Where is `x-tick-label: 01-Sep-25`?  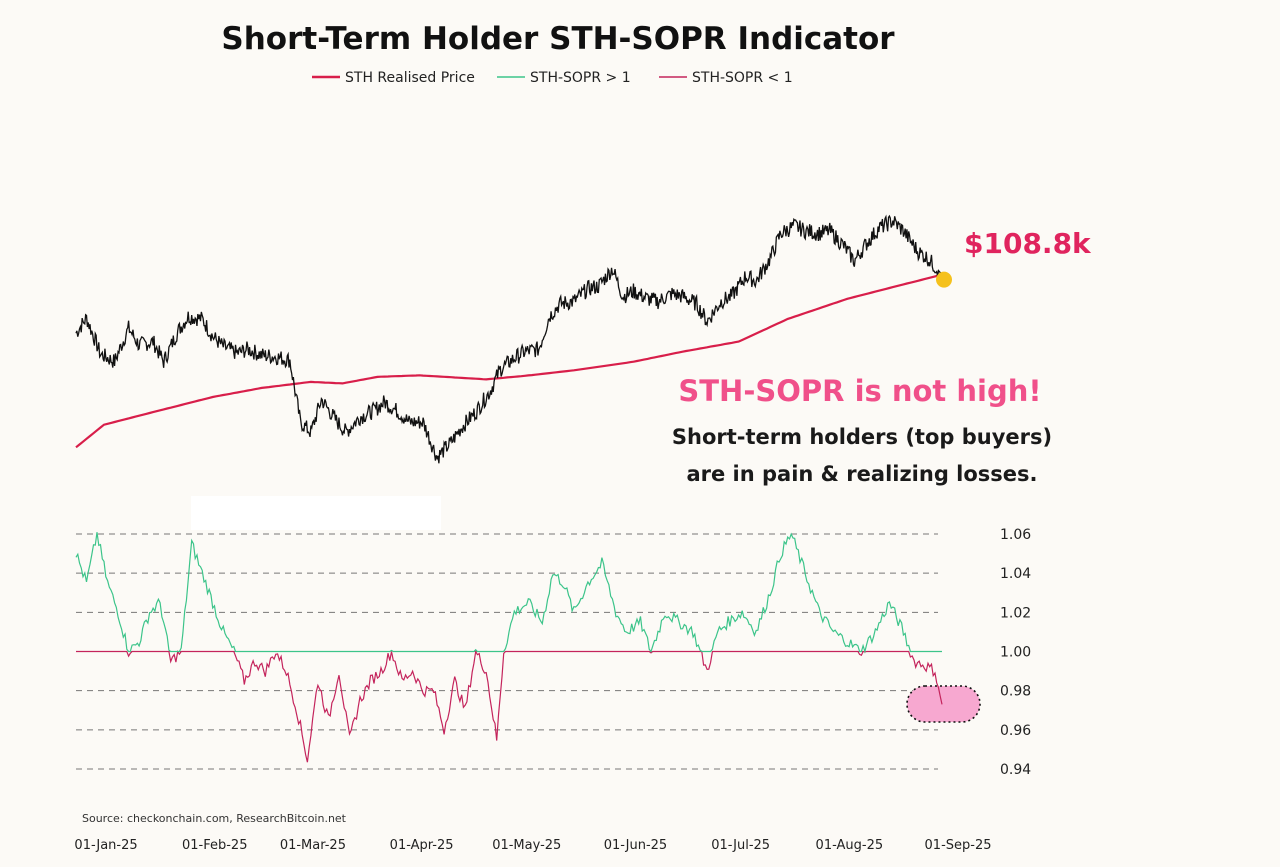
x-tick-label: 01-Sep-25 is located at coordinates (958, 845).